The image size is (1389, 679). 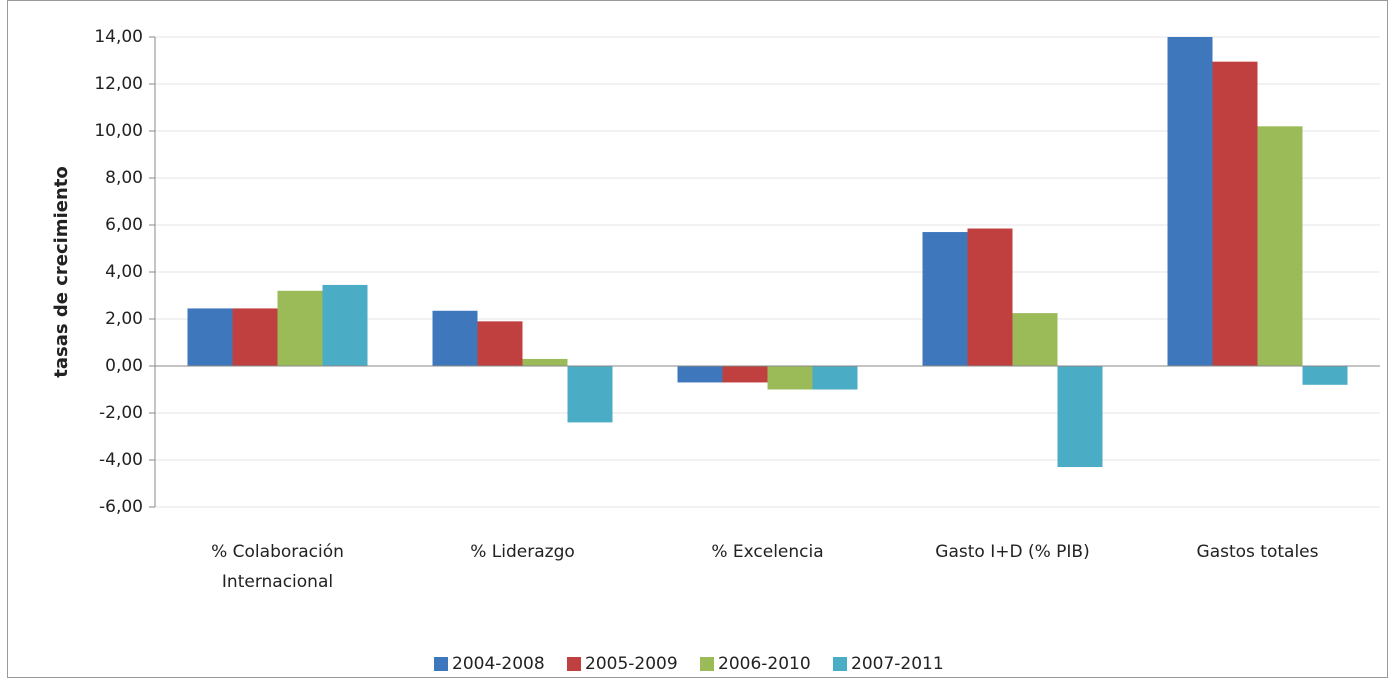 I want to click on legend-label: 2006-2010, so click(x=764, y=664).